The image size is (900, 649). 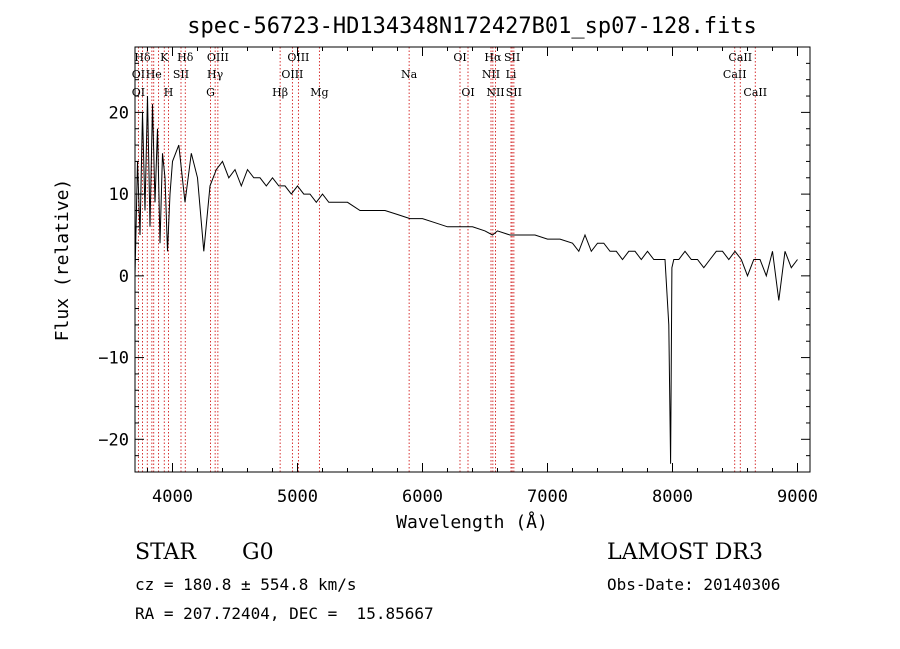 What do you see at coordinates (472, 522) in the screenshot?
I see `x-axis-label: Wavelength (Å)` at bounding box center [472, 522].